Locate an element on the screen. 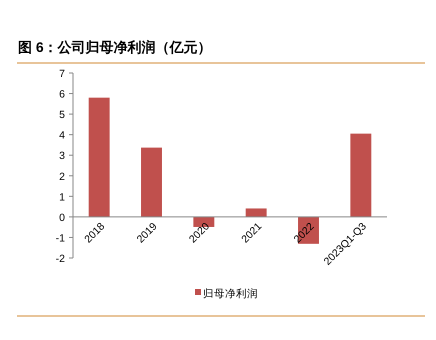 This screenshot has width=436, height=340. y-tick-label: 7 is located at coordinates (62, 74).